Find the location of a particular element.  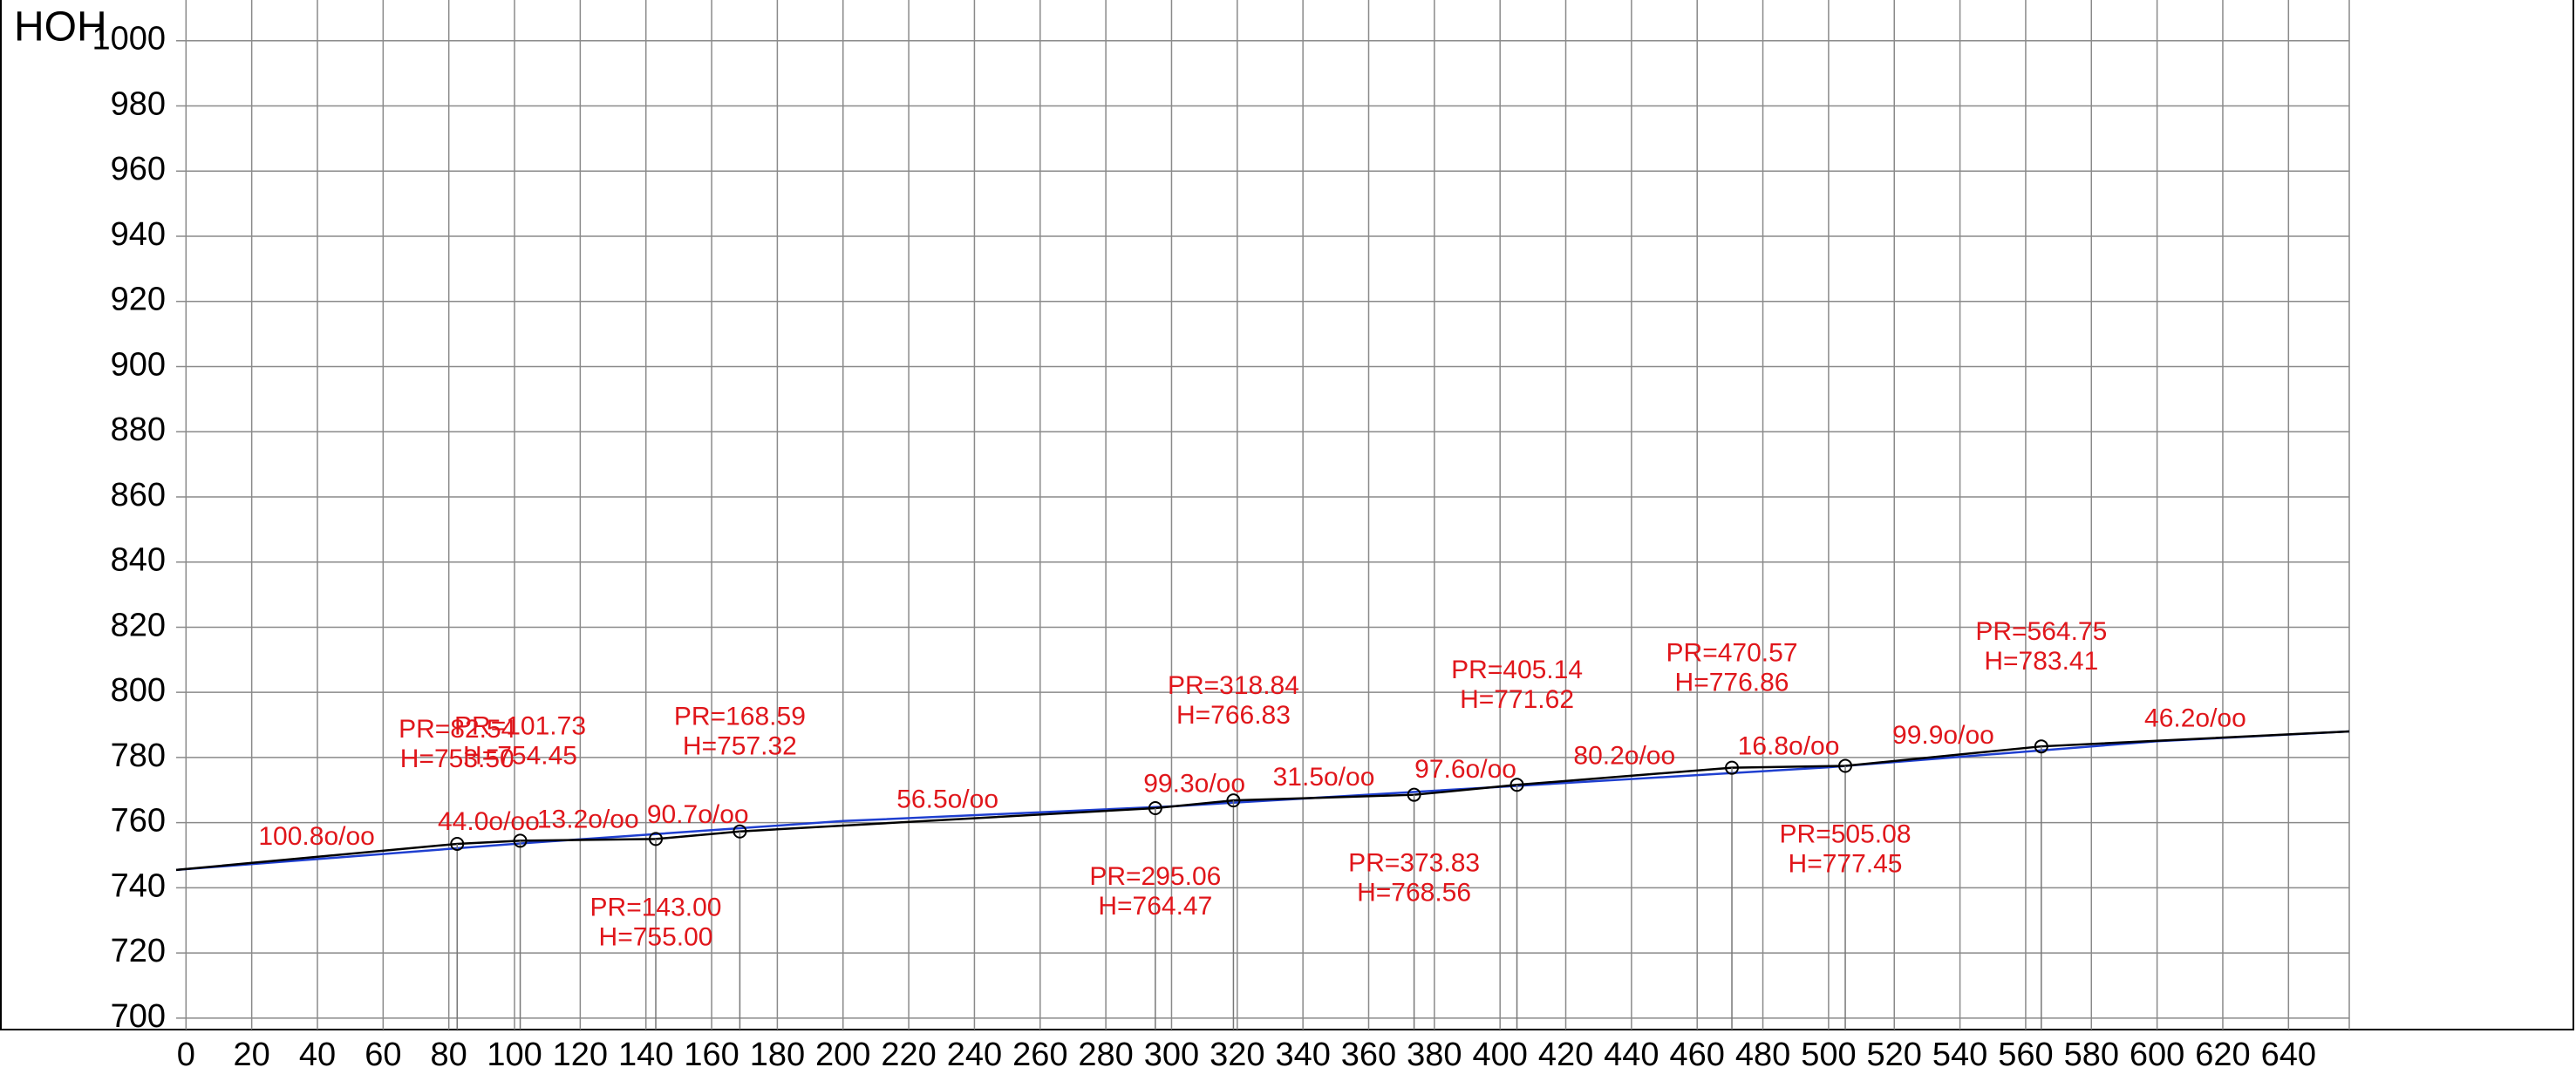

x-tick-label: 460 is located at coordinates (1698, 1055).